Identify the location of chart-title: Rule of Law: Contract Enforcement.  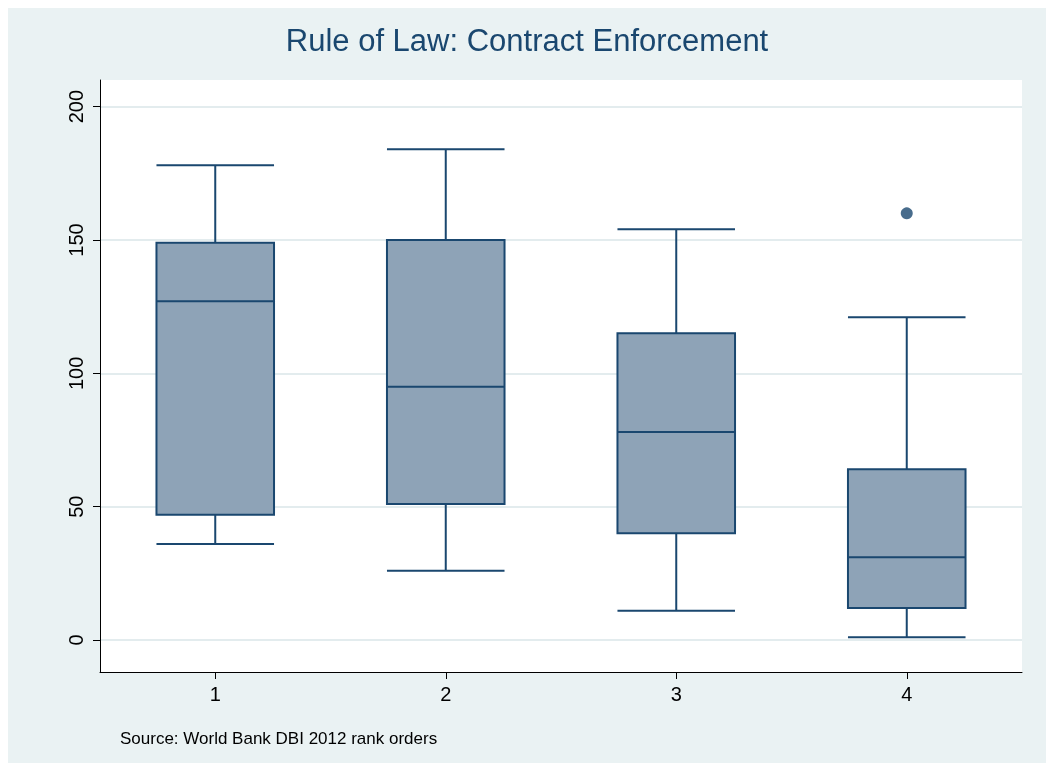
(527, 40).